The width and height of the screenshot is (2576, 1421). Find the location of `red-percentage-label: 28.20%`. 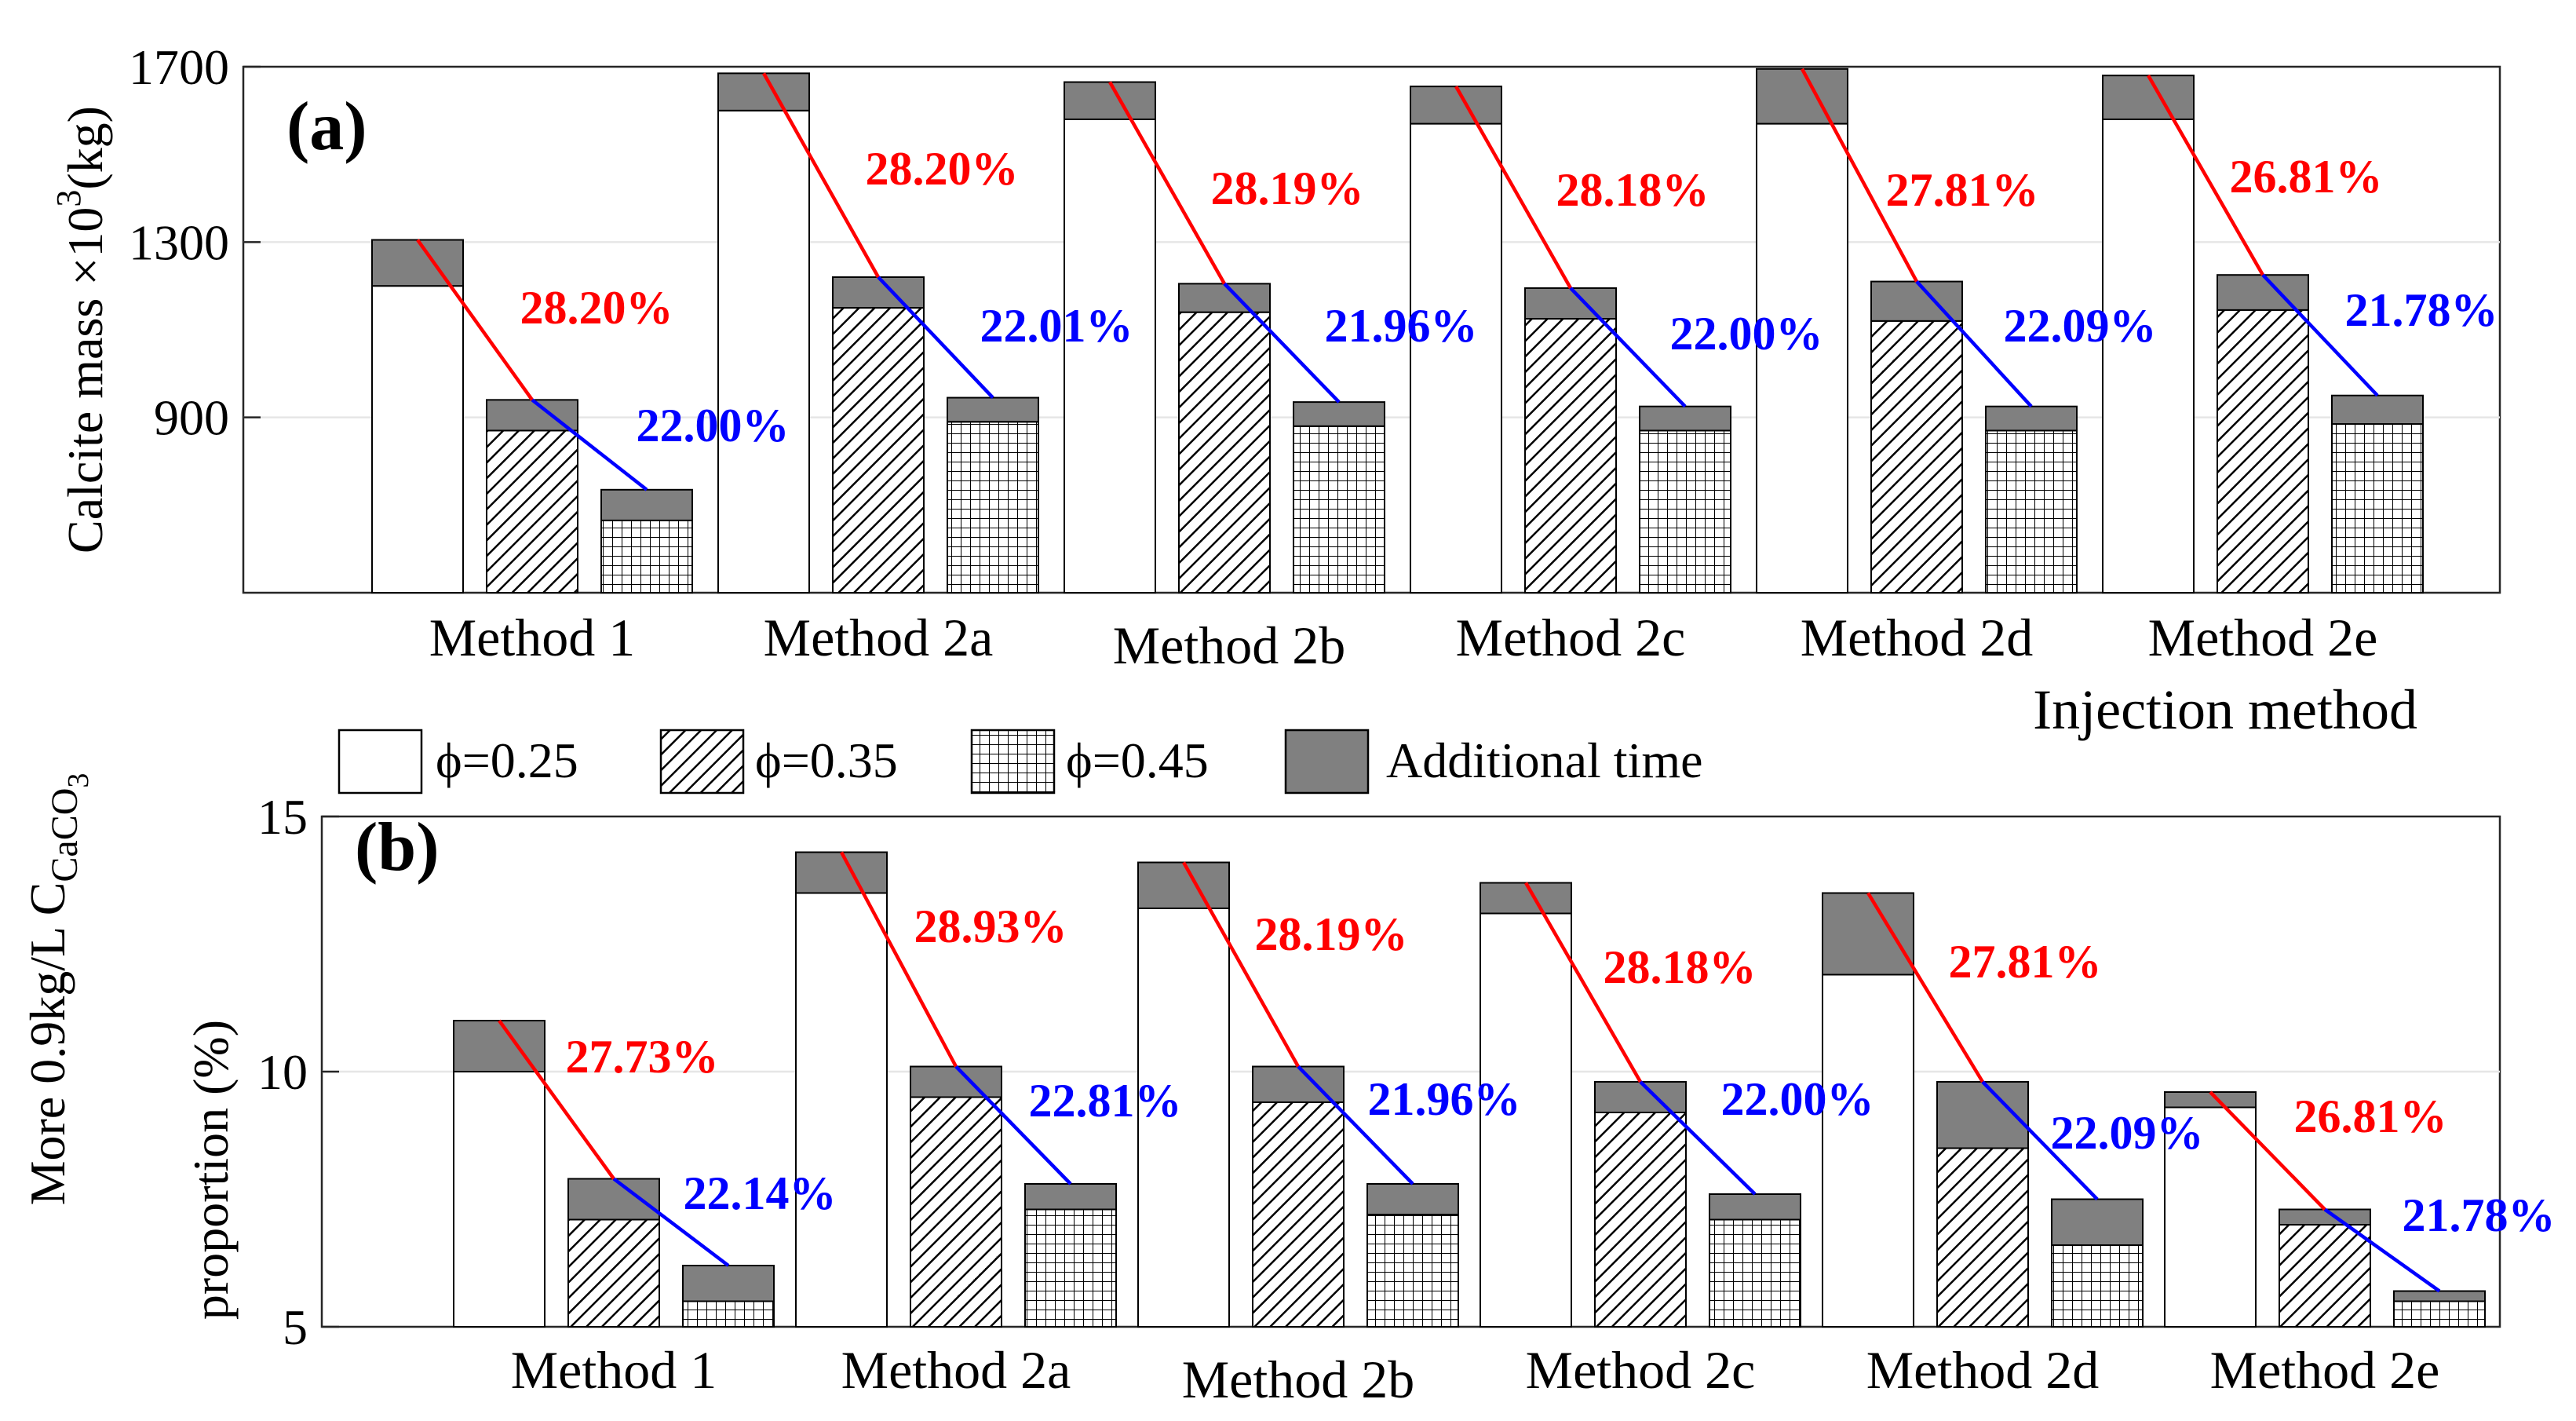

red-percentage-label: 28.20% is located at coordinates (943, 169).